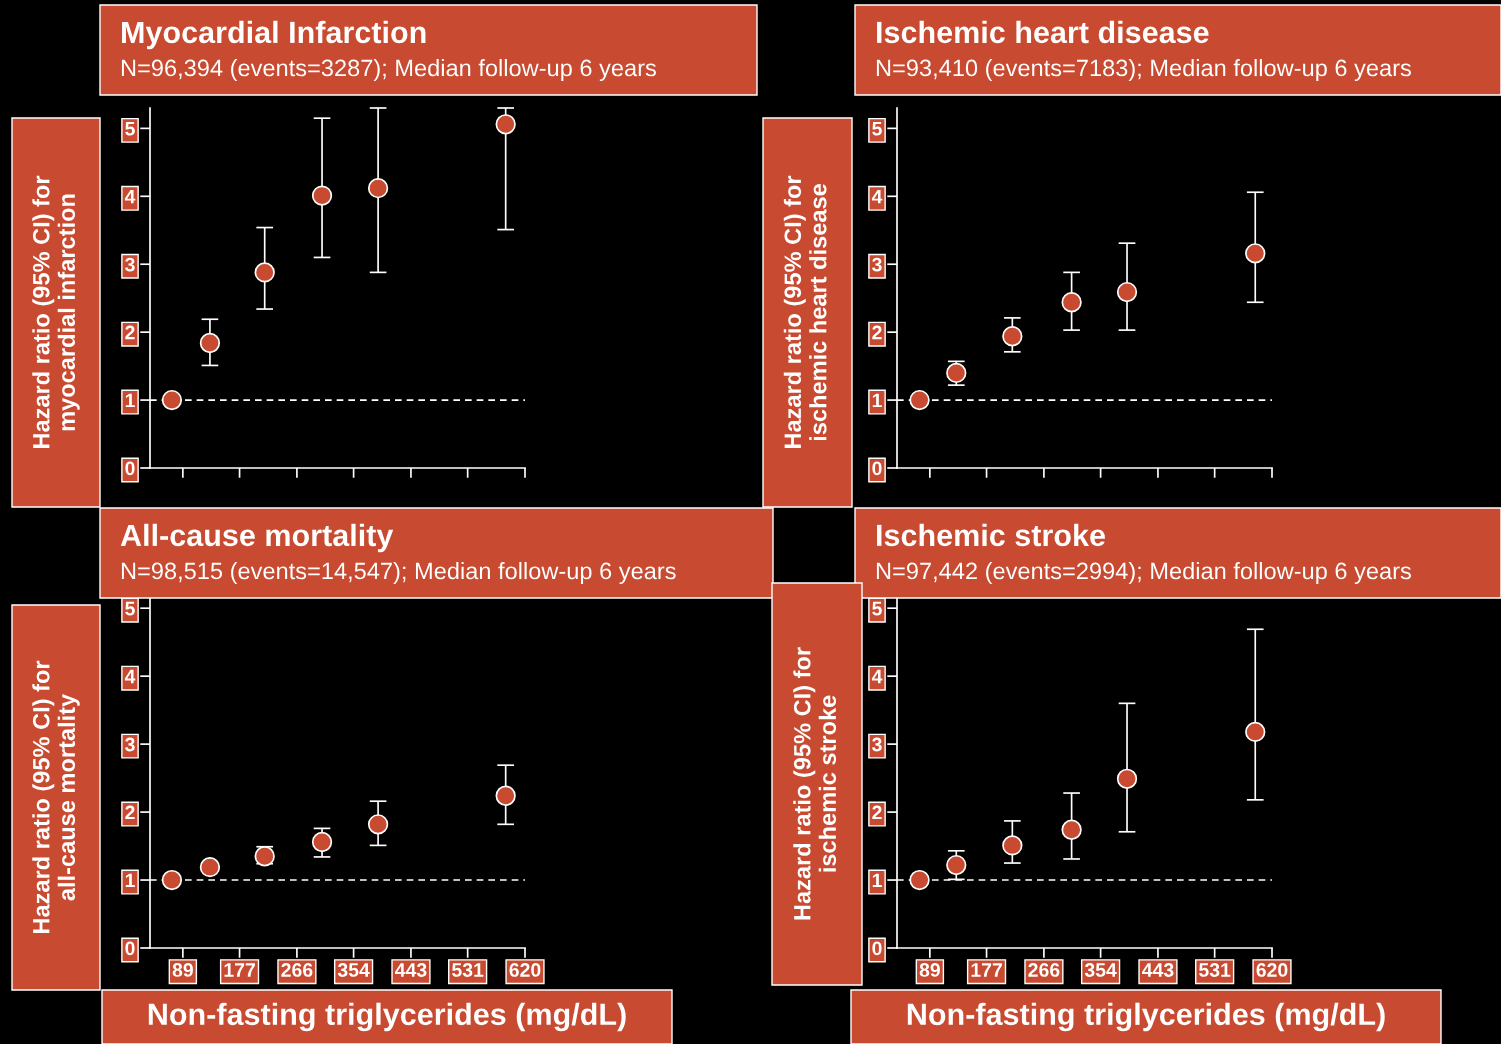 The height and width of the screenshot is (1044, 1501). Describe the element at coordinates (1043, 32) in the screenshot. I see `chart-title: Ischemic heart disease` at that location.